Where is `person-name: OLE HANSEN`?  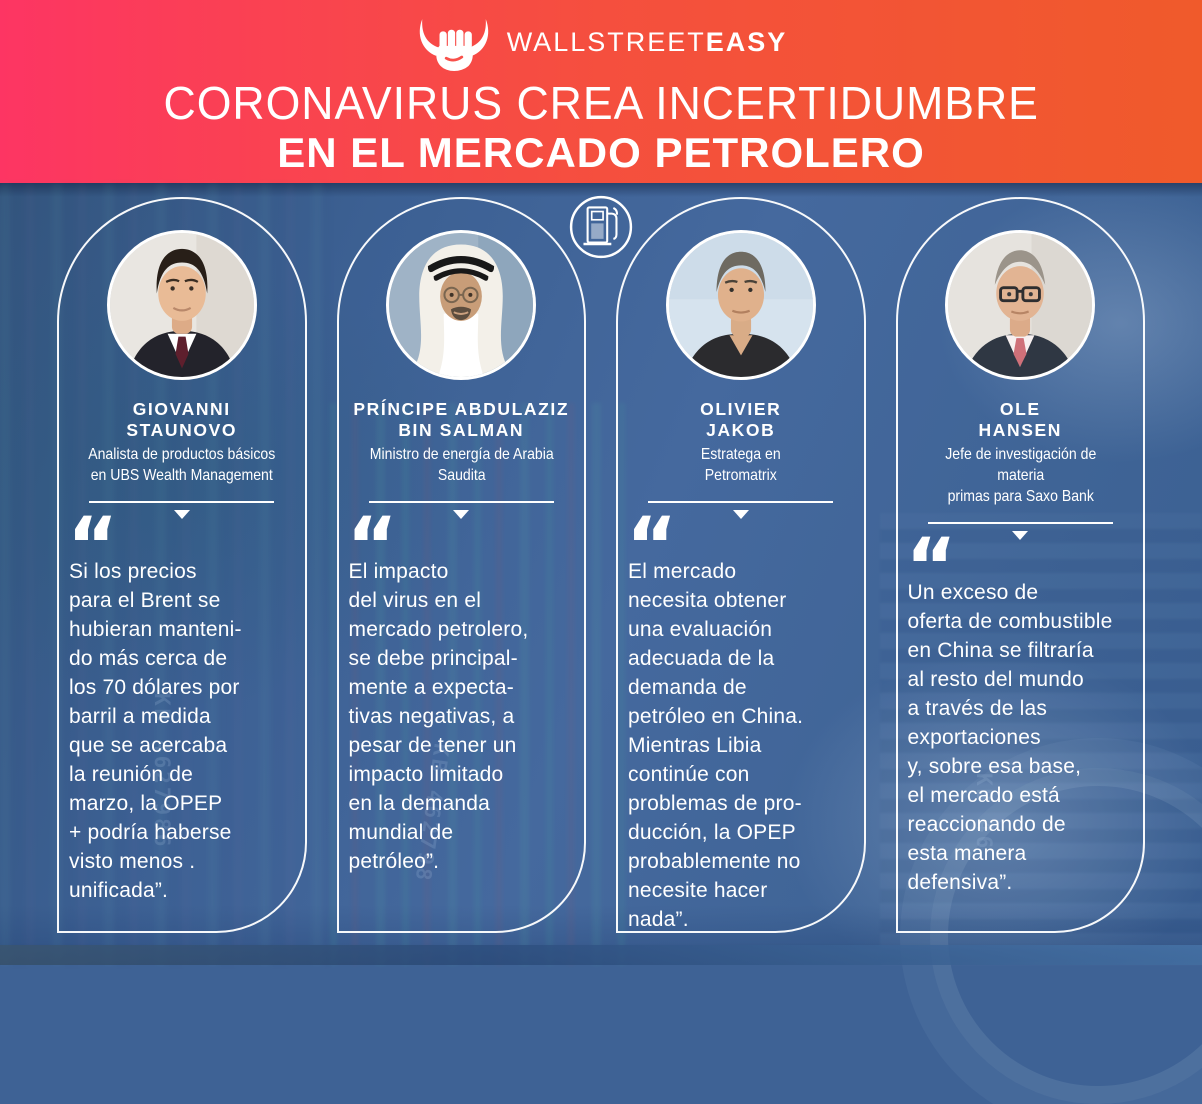
person-name: OLE HANSEN is located at coordinates (1021, 420).